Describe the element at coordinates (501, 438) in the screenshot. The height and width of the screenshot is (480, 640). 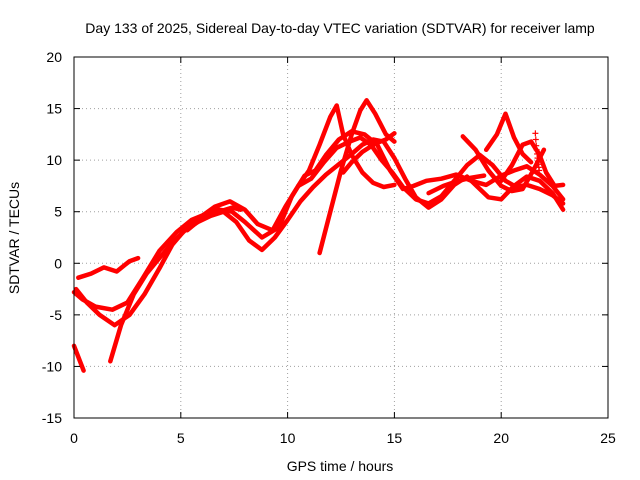
I see `x-tick-label: 20` at that location.